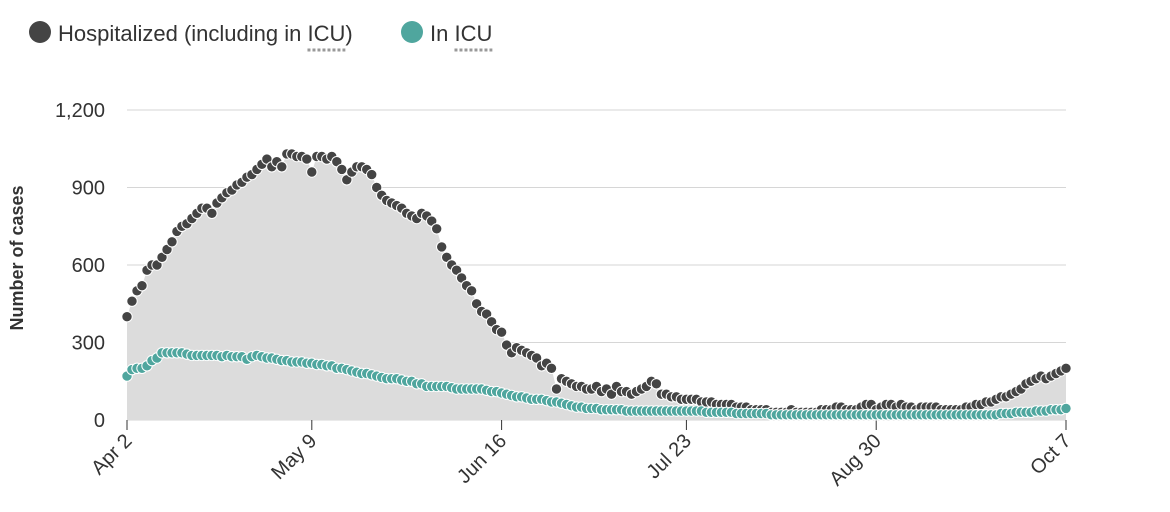 This screenshot has width=1170, height=512. I want to click on legend-swatch-icu, so click(412, 32).